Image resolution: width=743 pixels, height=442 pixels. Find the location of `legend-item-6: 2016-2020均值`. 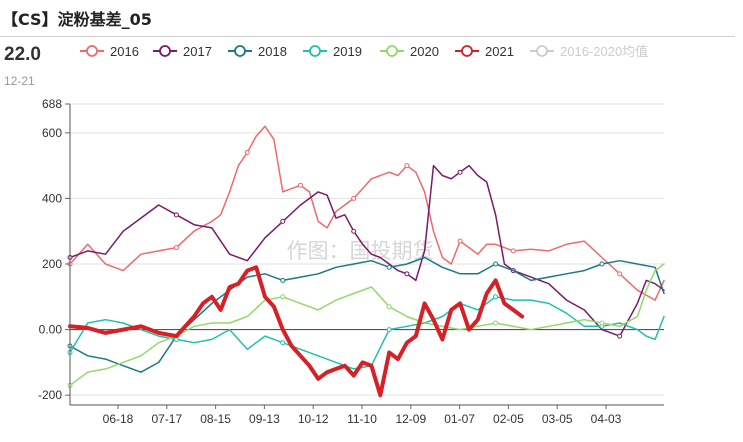

legend-item-6: 2016-2020均值 is located at coordinates (589, 51).